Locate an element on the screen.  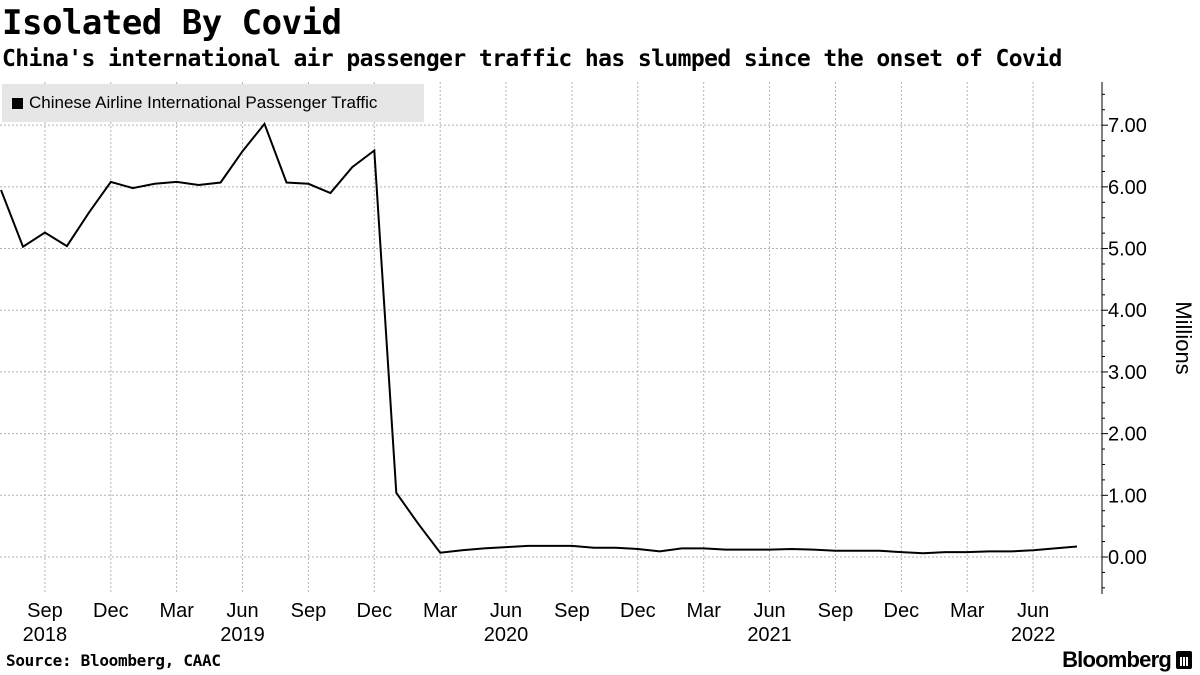
bloomberg-chart-icon is located at coordinates (1184, 660).